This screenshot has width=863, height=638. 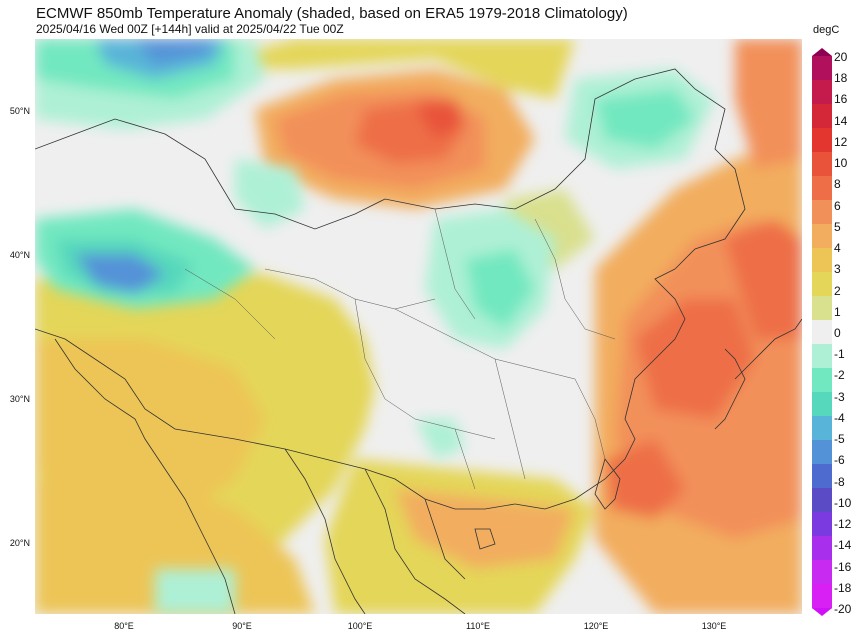 What do you see at coordinates (124, 626) in the screenshot?
I see `lon-label: 80°E` at bounding box center [124, 626].